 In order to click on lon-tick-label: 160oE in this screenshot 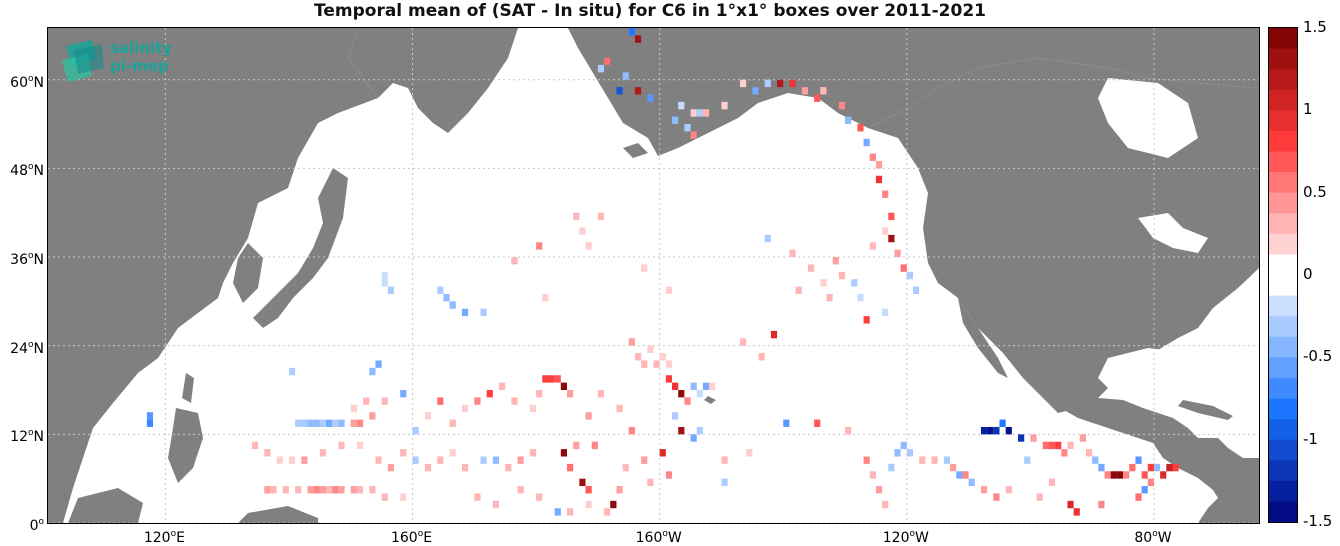, I will do `click(411, 537)`.